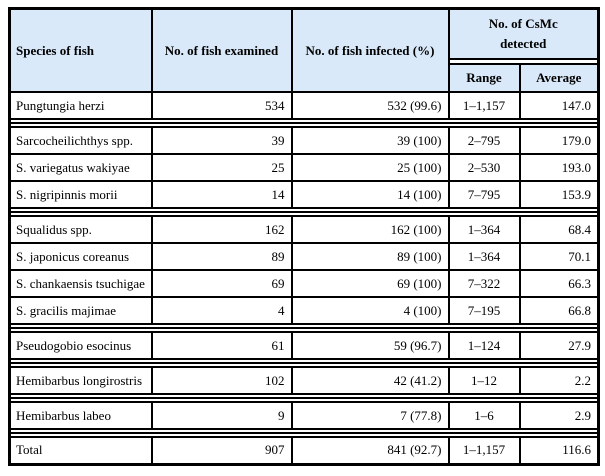 The height and width of the screenshot is (476, 605). Describe the element at coordinates (484, 380) in the screenshot. I see `cell-range: 1–12` at that location.